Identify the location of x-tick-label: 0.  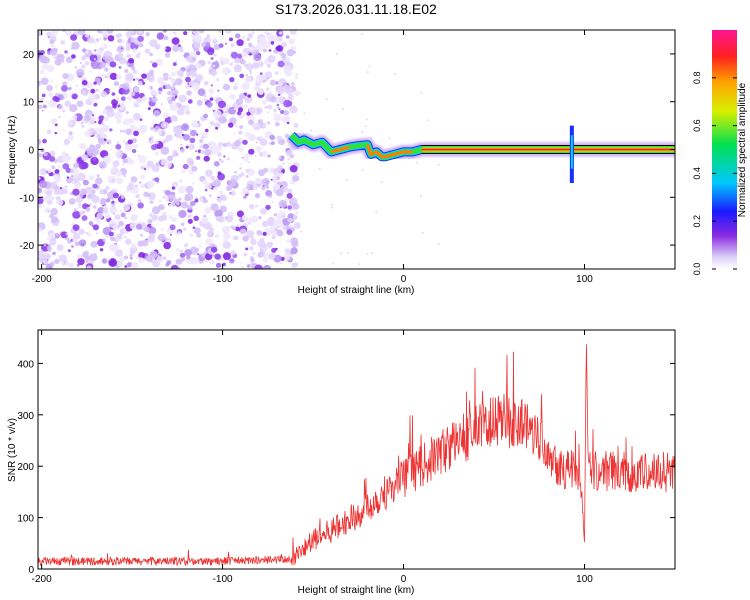
(404, 579).